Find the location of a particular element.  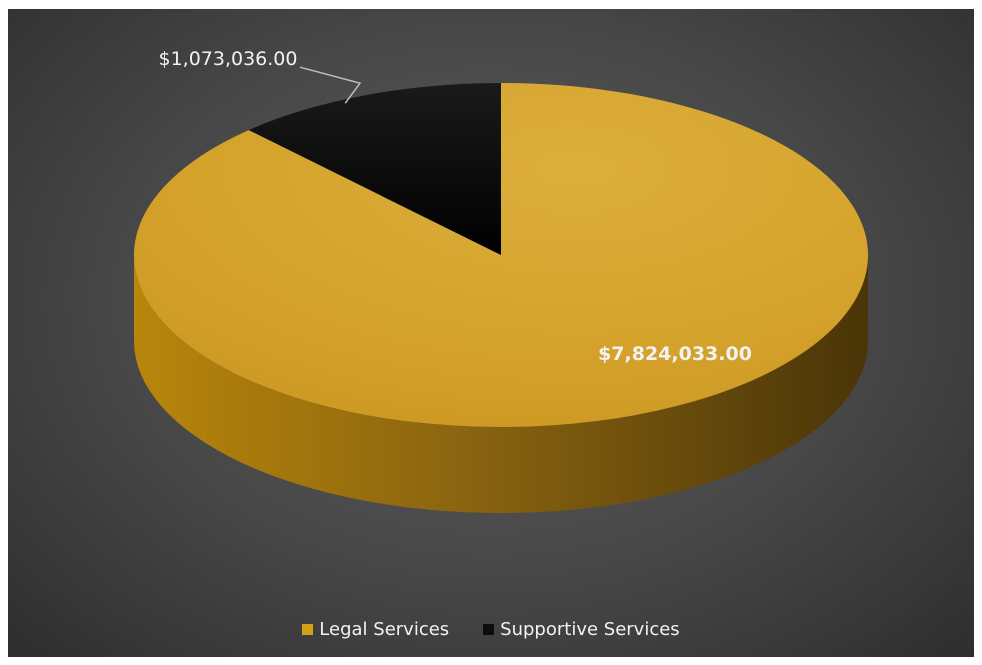

legend-swatch-legal-services is located at coordinates (308, 629).